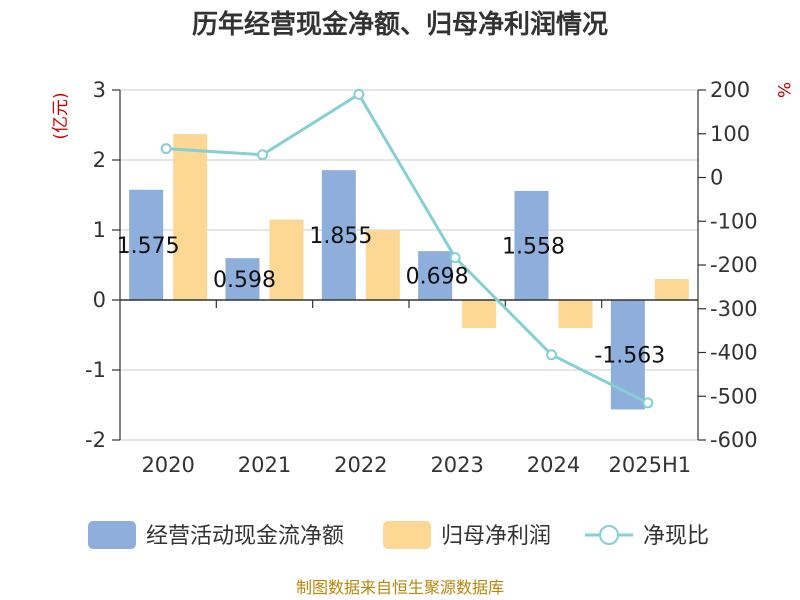 Image resolution: width=800 pixels, height=600 pixels. Describe the element at coordinates (716, 178) in the screenshot. I see `right-tick-label: 0` at that location.